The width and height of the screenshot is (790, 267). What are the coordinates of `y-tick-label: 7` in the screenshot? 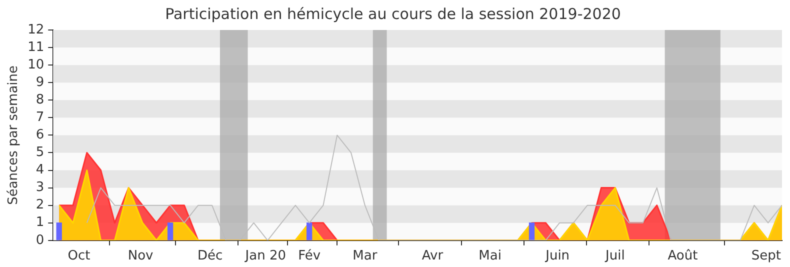 It's located at (40, 118).